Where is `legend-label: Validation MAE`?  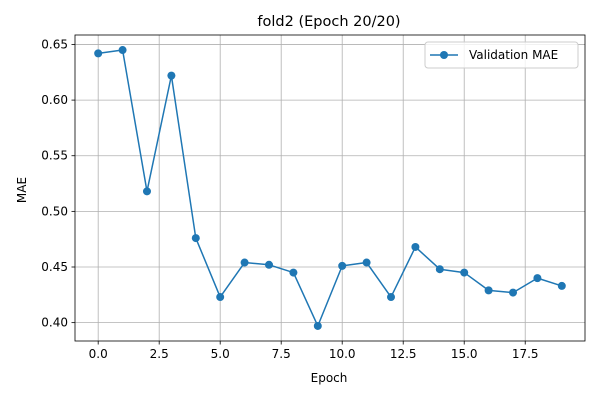 legend-label: Validation MAE is located at coordinates (513, 55).